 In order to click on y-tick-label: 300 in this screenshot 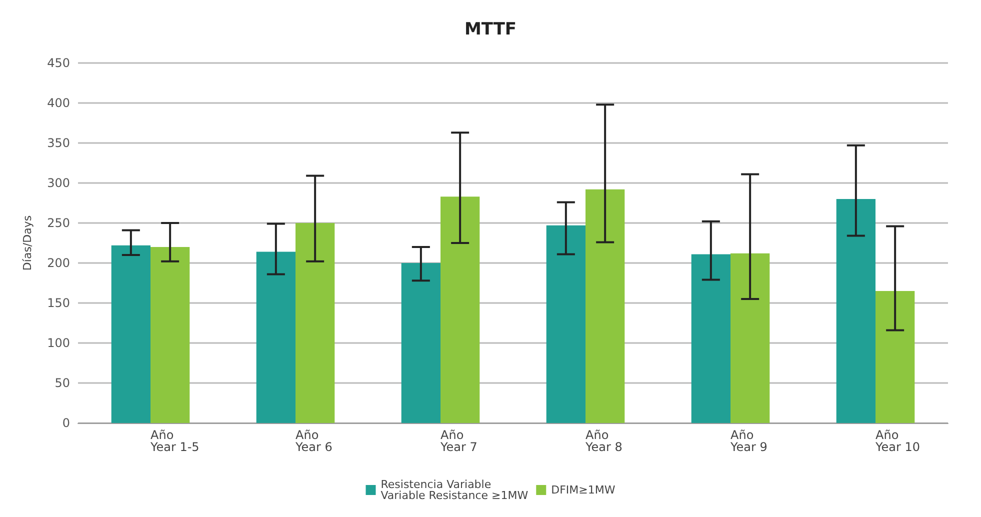, I will do `click(58, 183)`.